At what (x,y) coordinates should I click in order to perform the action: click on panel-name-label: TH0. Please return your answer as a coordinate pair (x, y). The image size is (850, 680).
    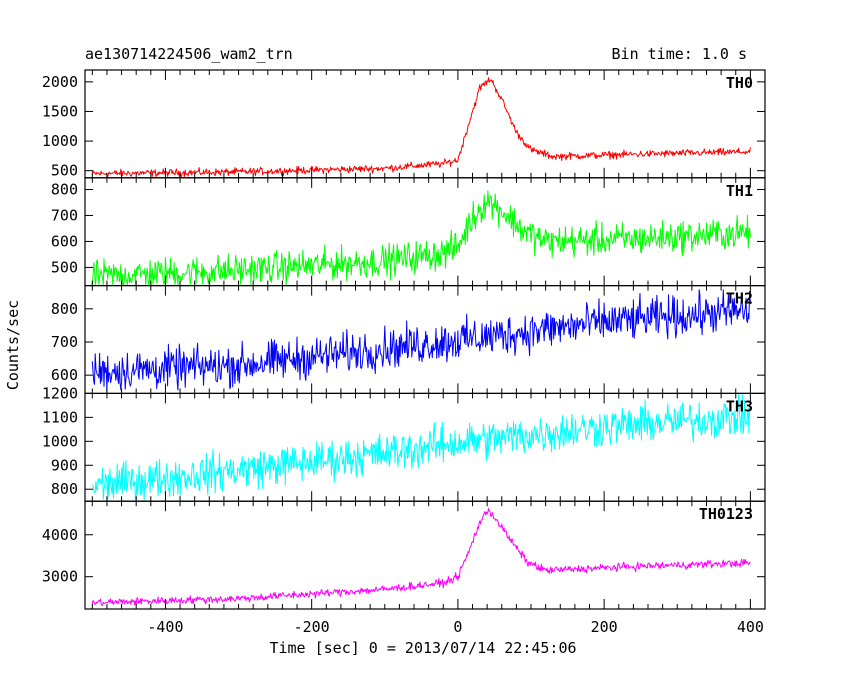
    Looking at the image, I should click on (739, 83).